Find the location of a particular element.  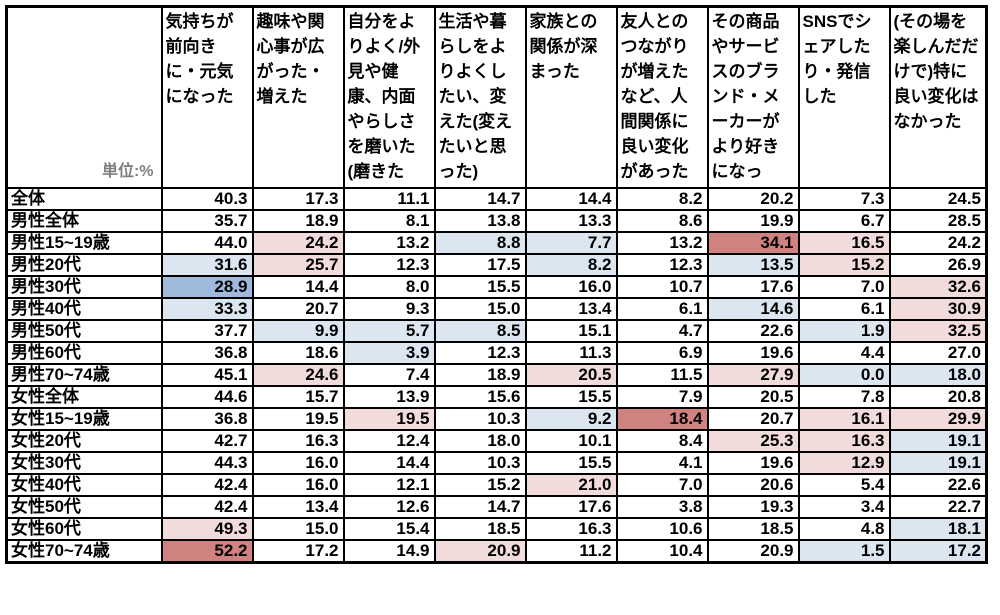

data-cell: 27.9 is located at coordinates (753, 375).